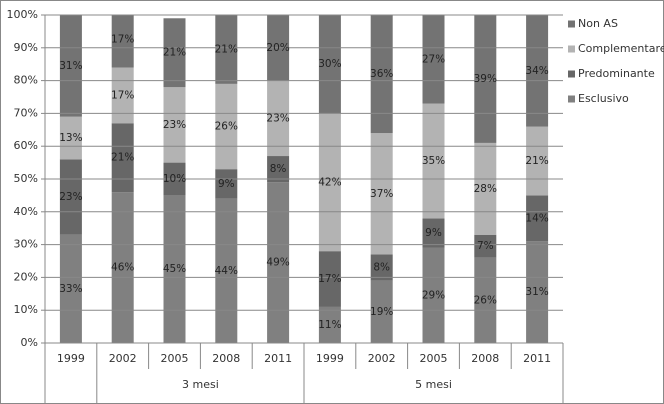  I want to click on y-tick-label: 40%, so click(26, 211).